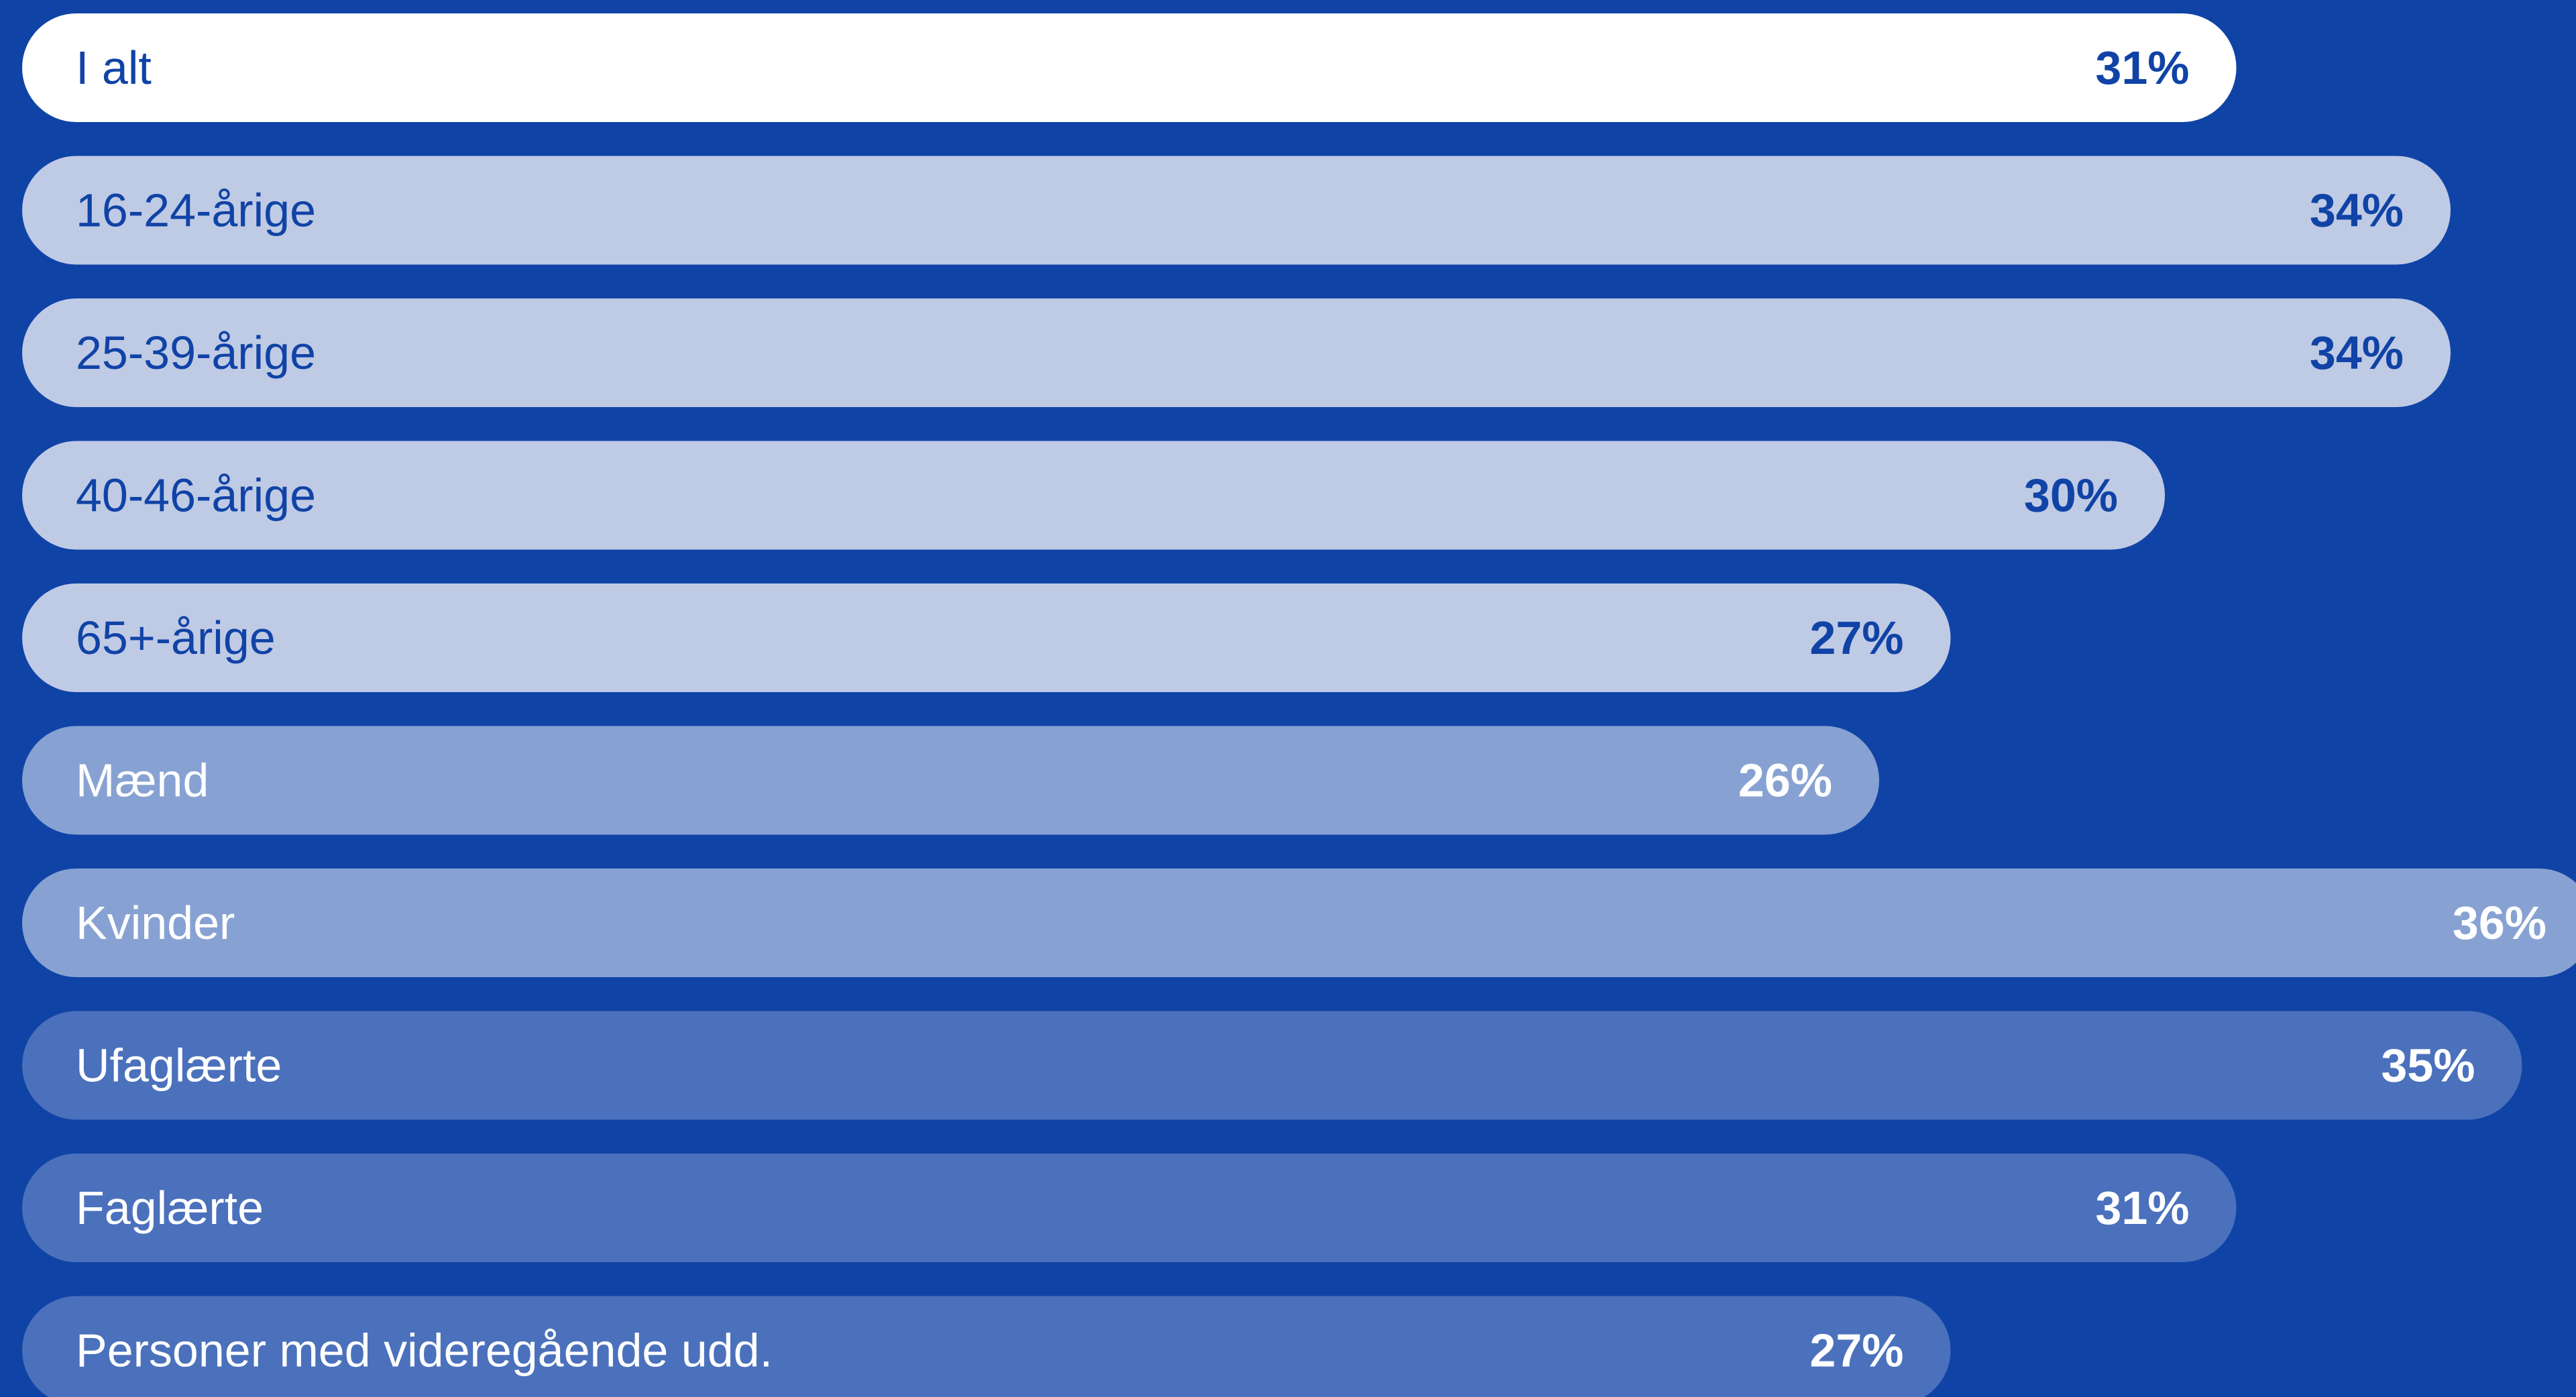  I want to click on bar-value-label: 26%, so click(1785, 781).